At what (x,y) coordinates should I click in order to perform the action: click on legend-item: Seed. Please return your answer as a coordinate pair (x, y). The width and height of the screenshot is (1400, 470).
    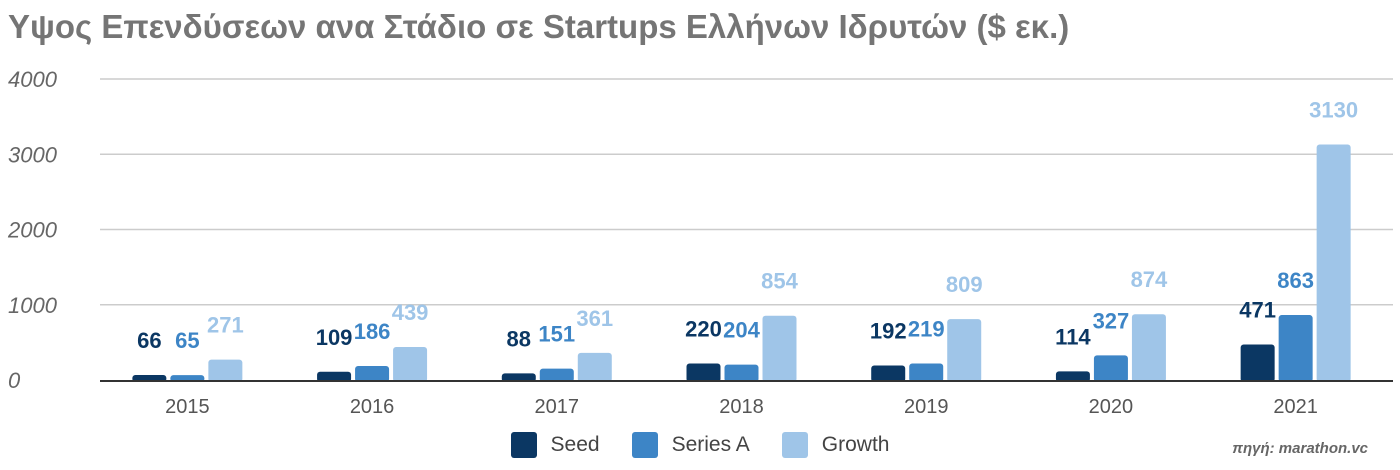
    Looking at the image, I should click on (555, 445).